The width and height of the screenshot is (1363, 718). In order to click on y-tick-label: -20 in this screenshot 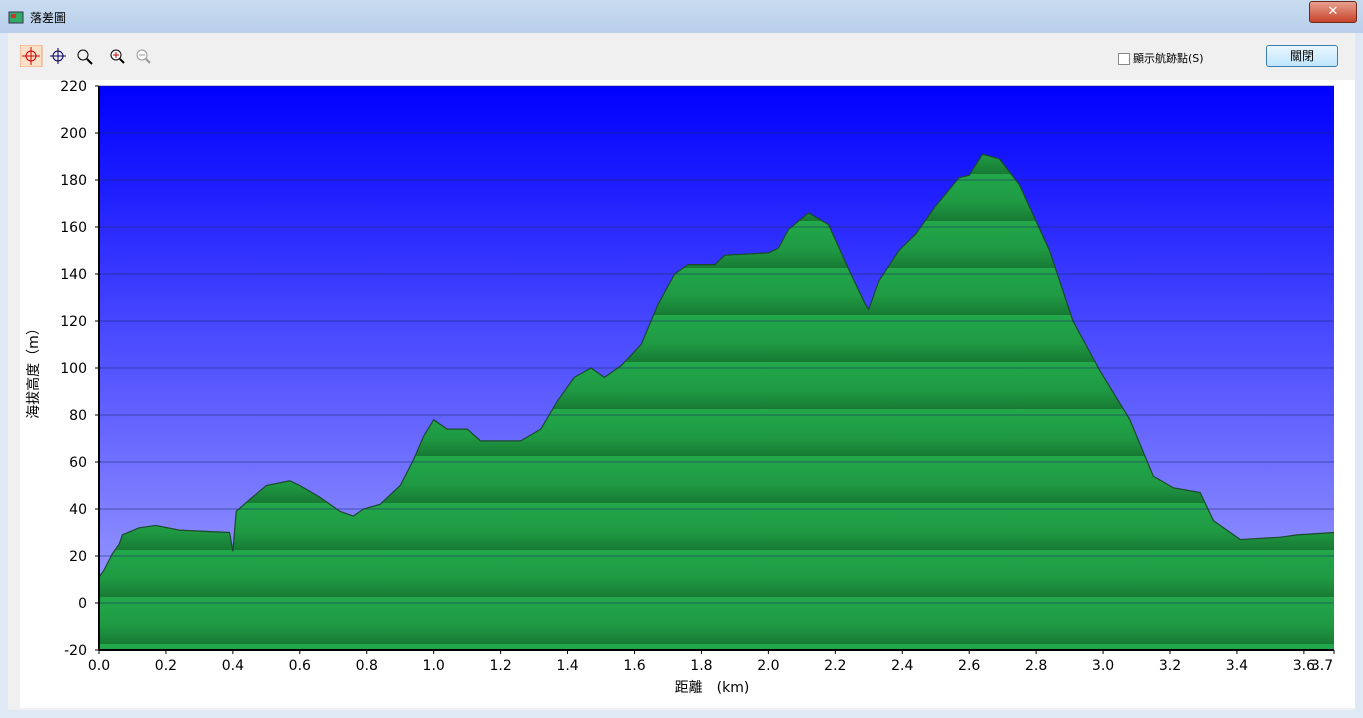, I will do `click(75, 651)`.